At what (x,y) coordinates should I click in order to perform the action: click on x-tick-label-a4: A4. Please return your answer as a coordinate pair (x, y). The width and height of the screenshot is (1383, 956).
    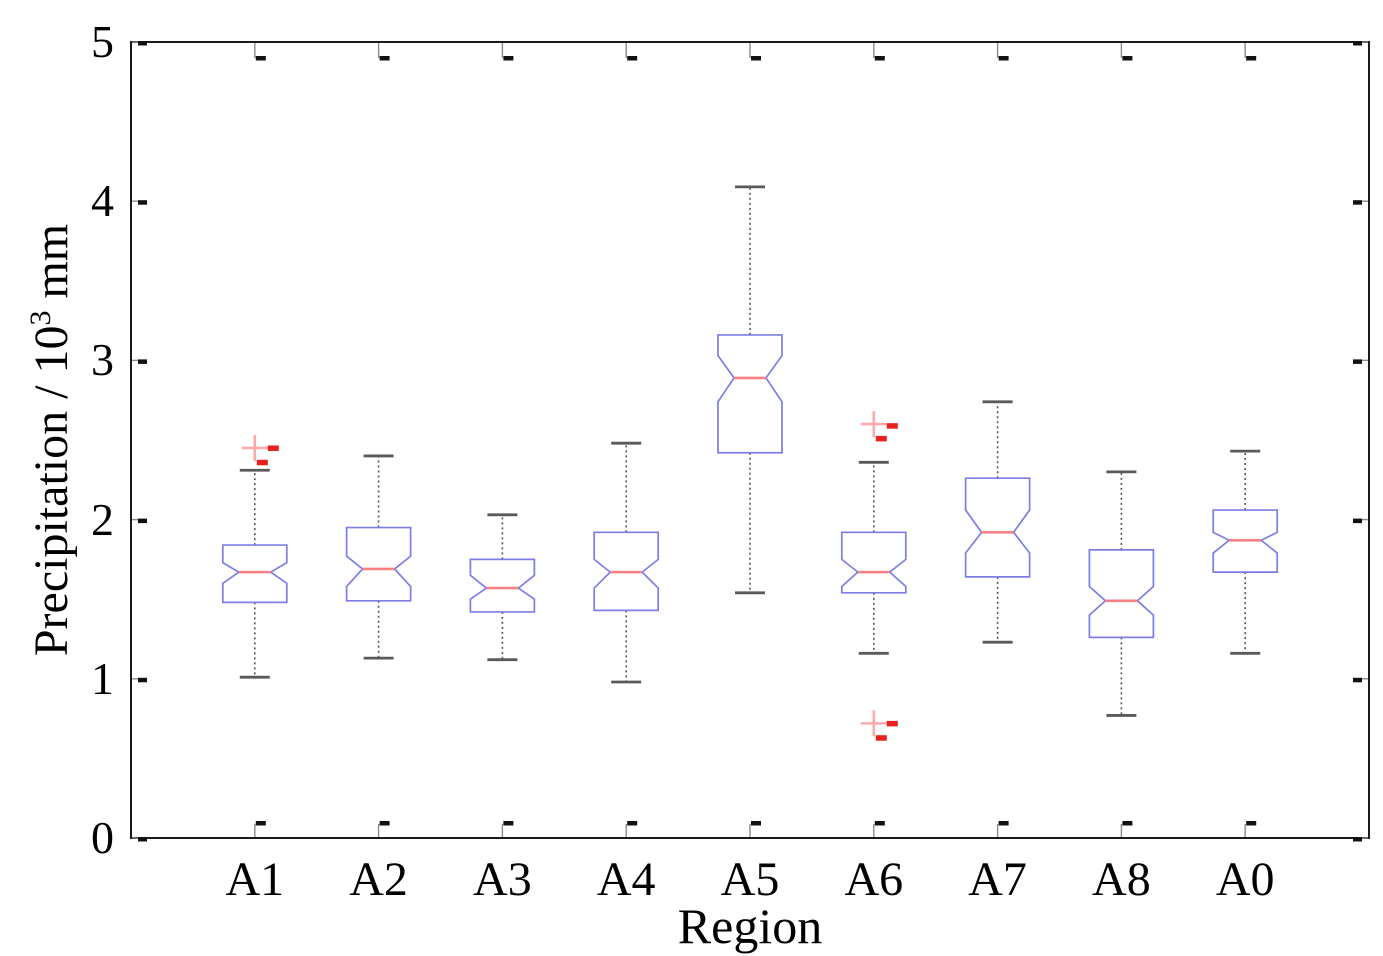
    Looking at the image, I should click on (626, 879).